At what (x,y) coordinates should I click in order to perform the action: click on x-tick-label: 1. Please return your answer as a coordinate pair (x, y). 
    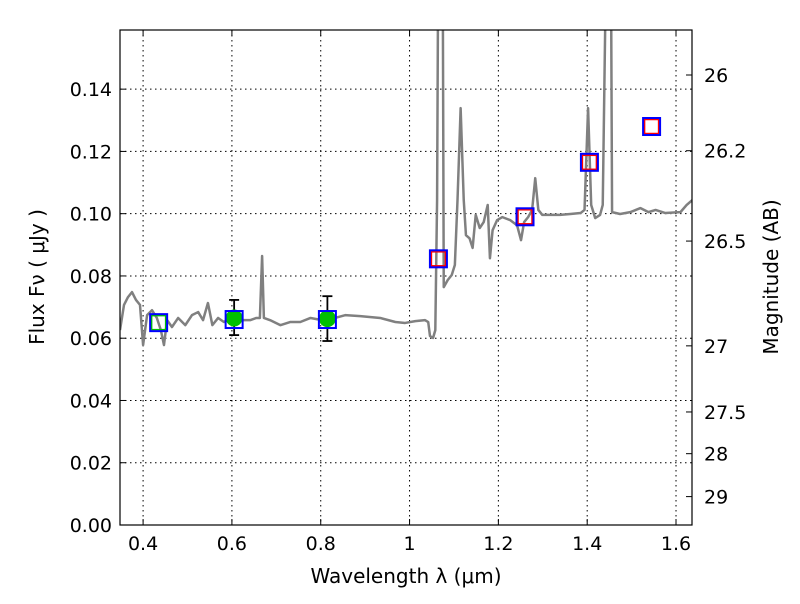
    Looking at the image, I should click on (410, 544).